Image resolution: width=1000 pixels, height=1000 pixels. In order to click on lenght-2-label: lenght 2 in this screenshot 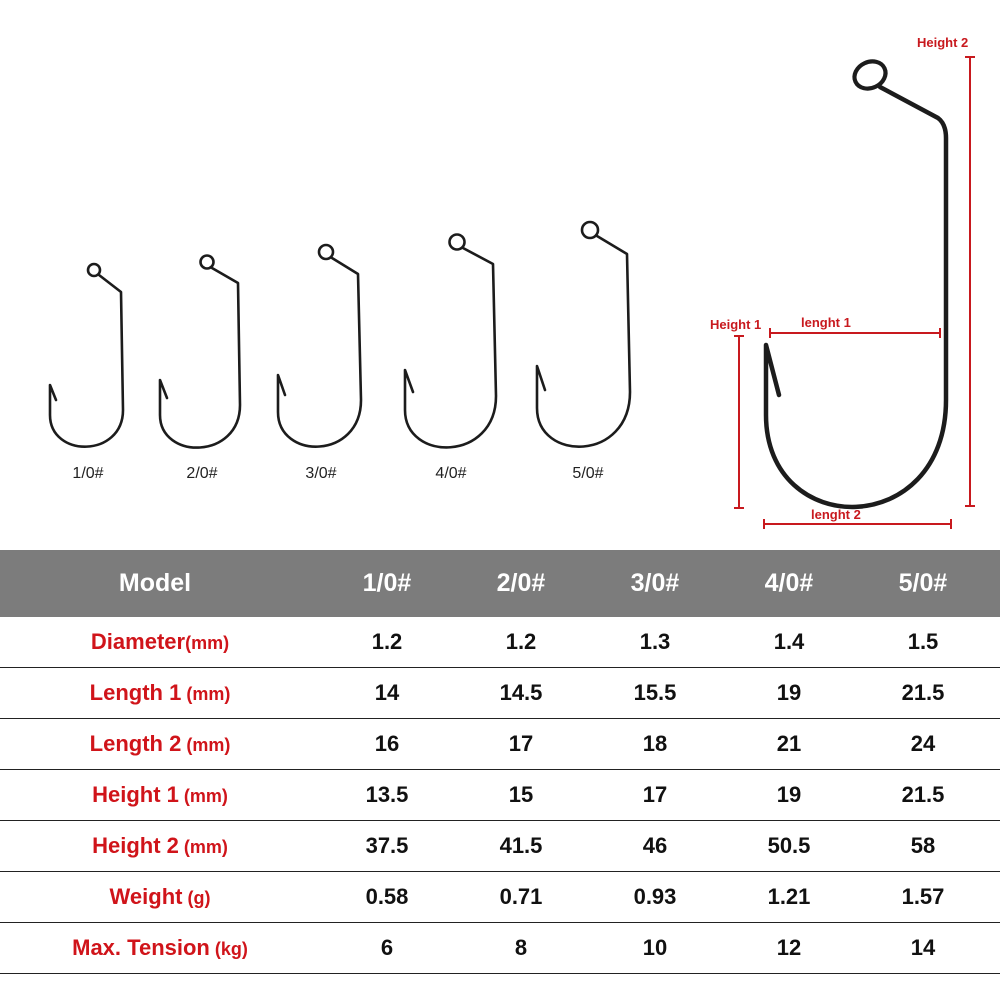, I will do `click(836, 514)`.